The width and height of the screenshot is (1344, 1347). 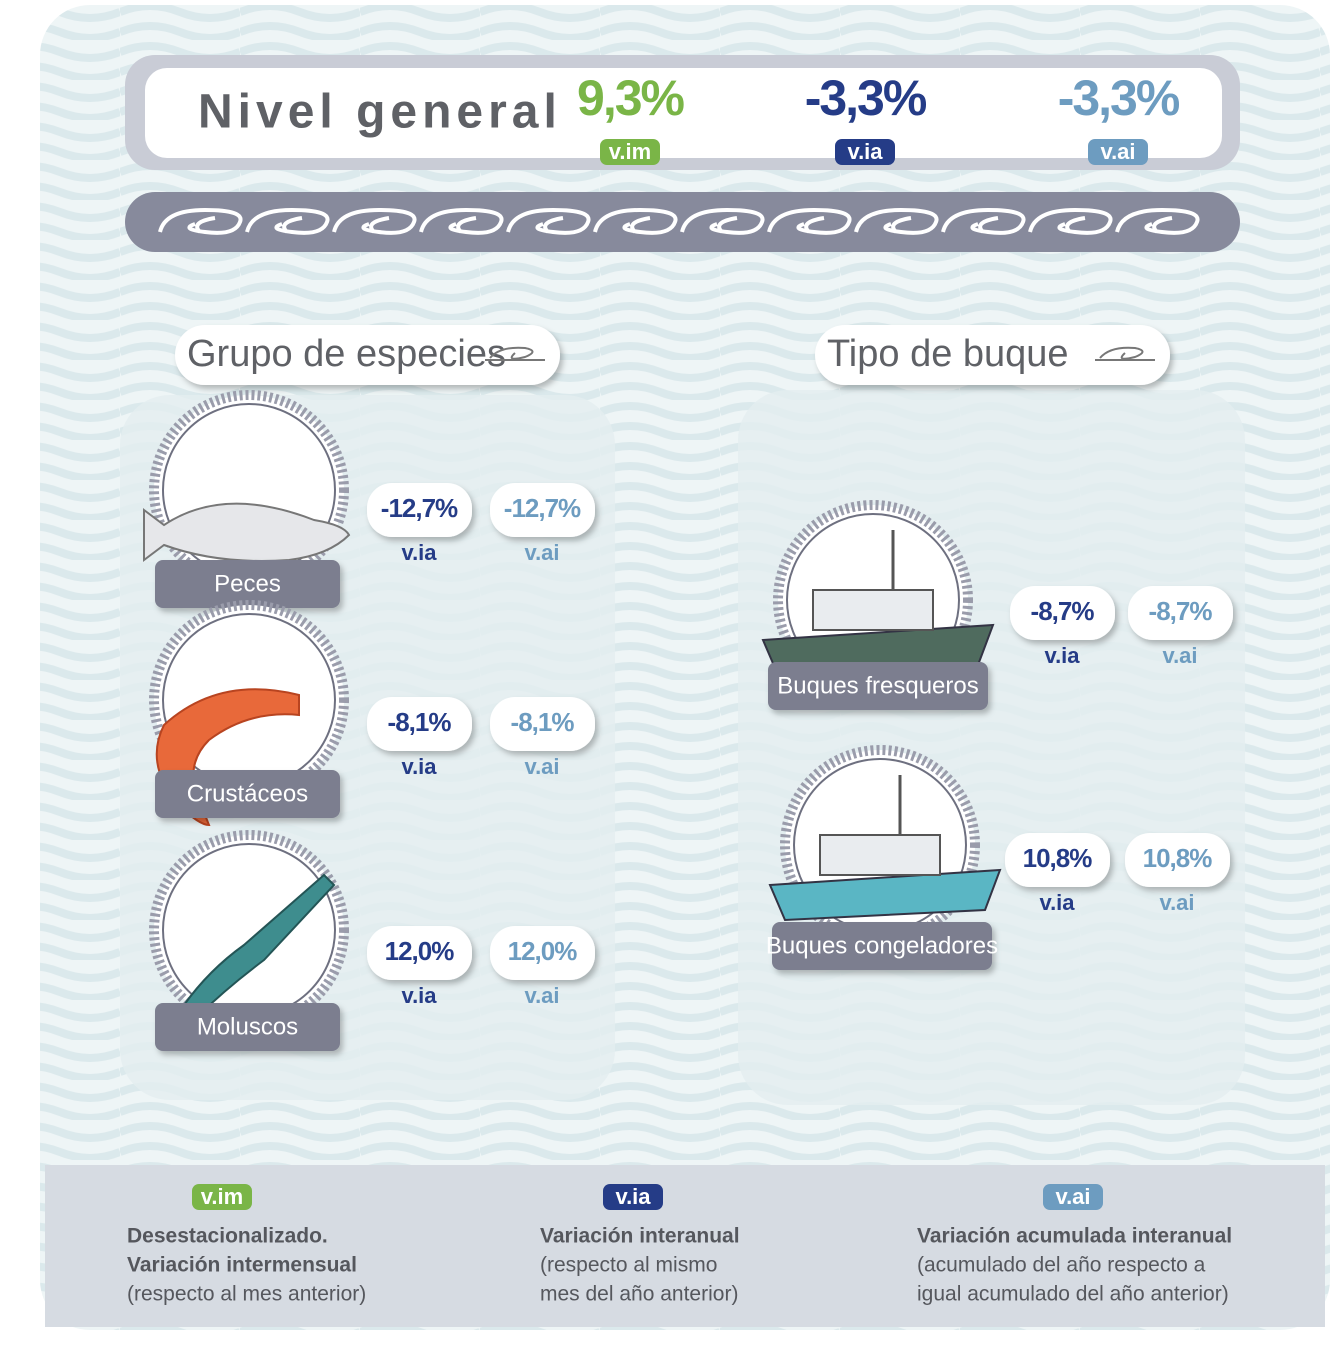 I want to click on chain-bar, so click(x=682, y=222).